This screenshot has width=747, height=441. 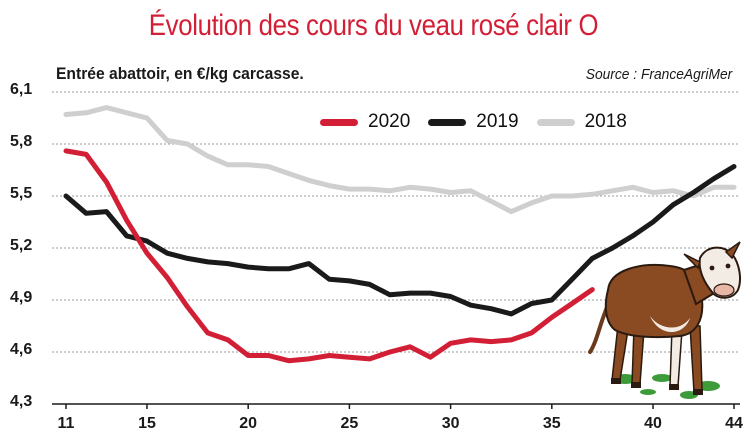 I want to click on x-tick-label: 35, so click(x=552, y=423).